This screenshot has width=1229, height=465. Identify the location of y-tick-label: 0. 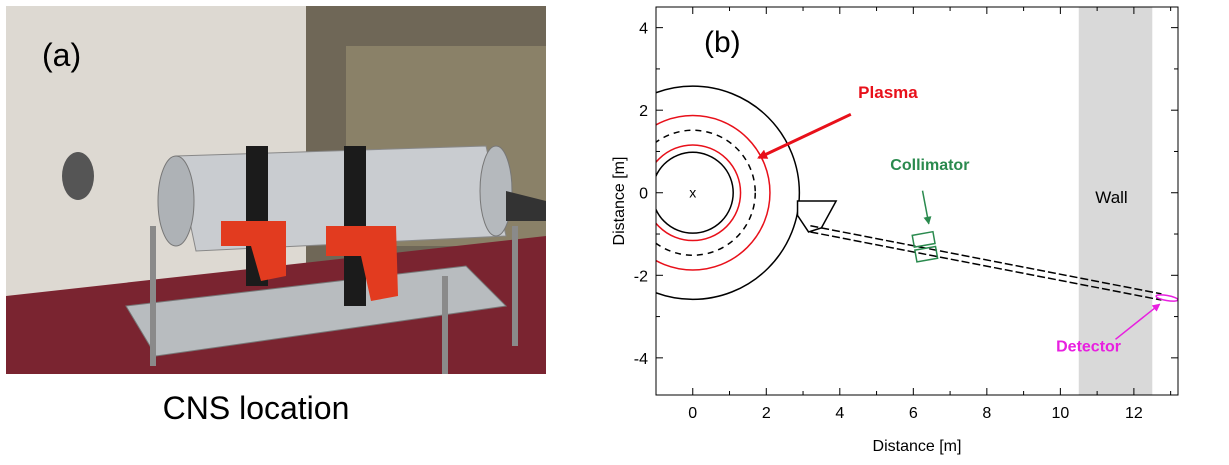
(643, 194).